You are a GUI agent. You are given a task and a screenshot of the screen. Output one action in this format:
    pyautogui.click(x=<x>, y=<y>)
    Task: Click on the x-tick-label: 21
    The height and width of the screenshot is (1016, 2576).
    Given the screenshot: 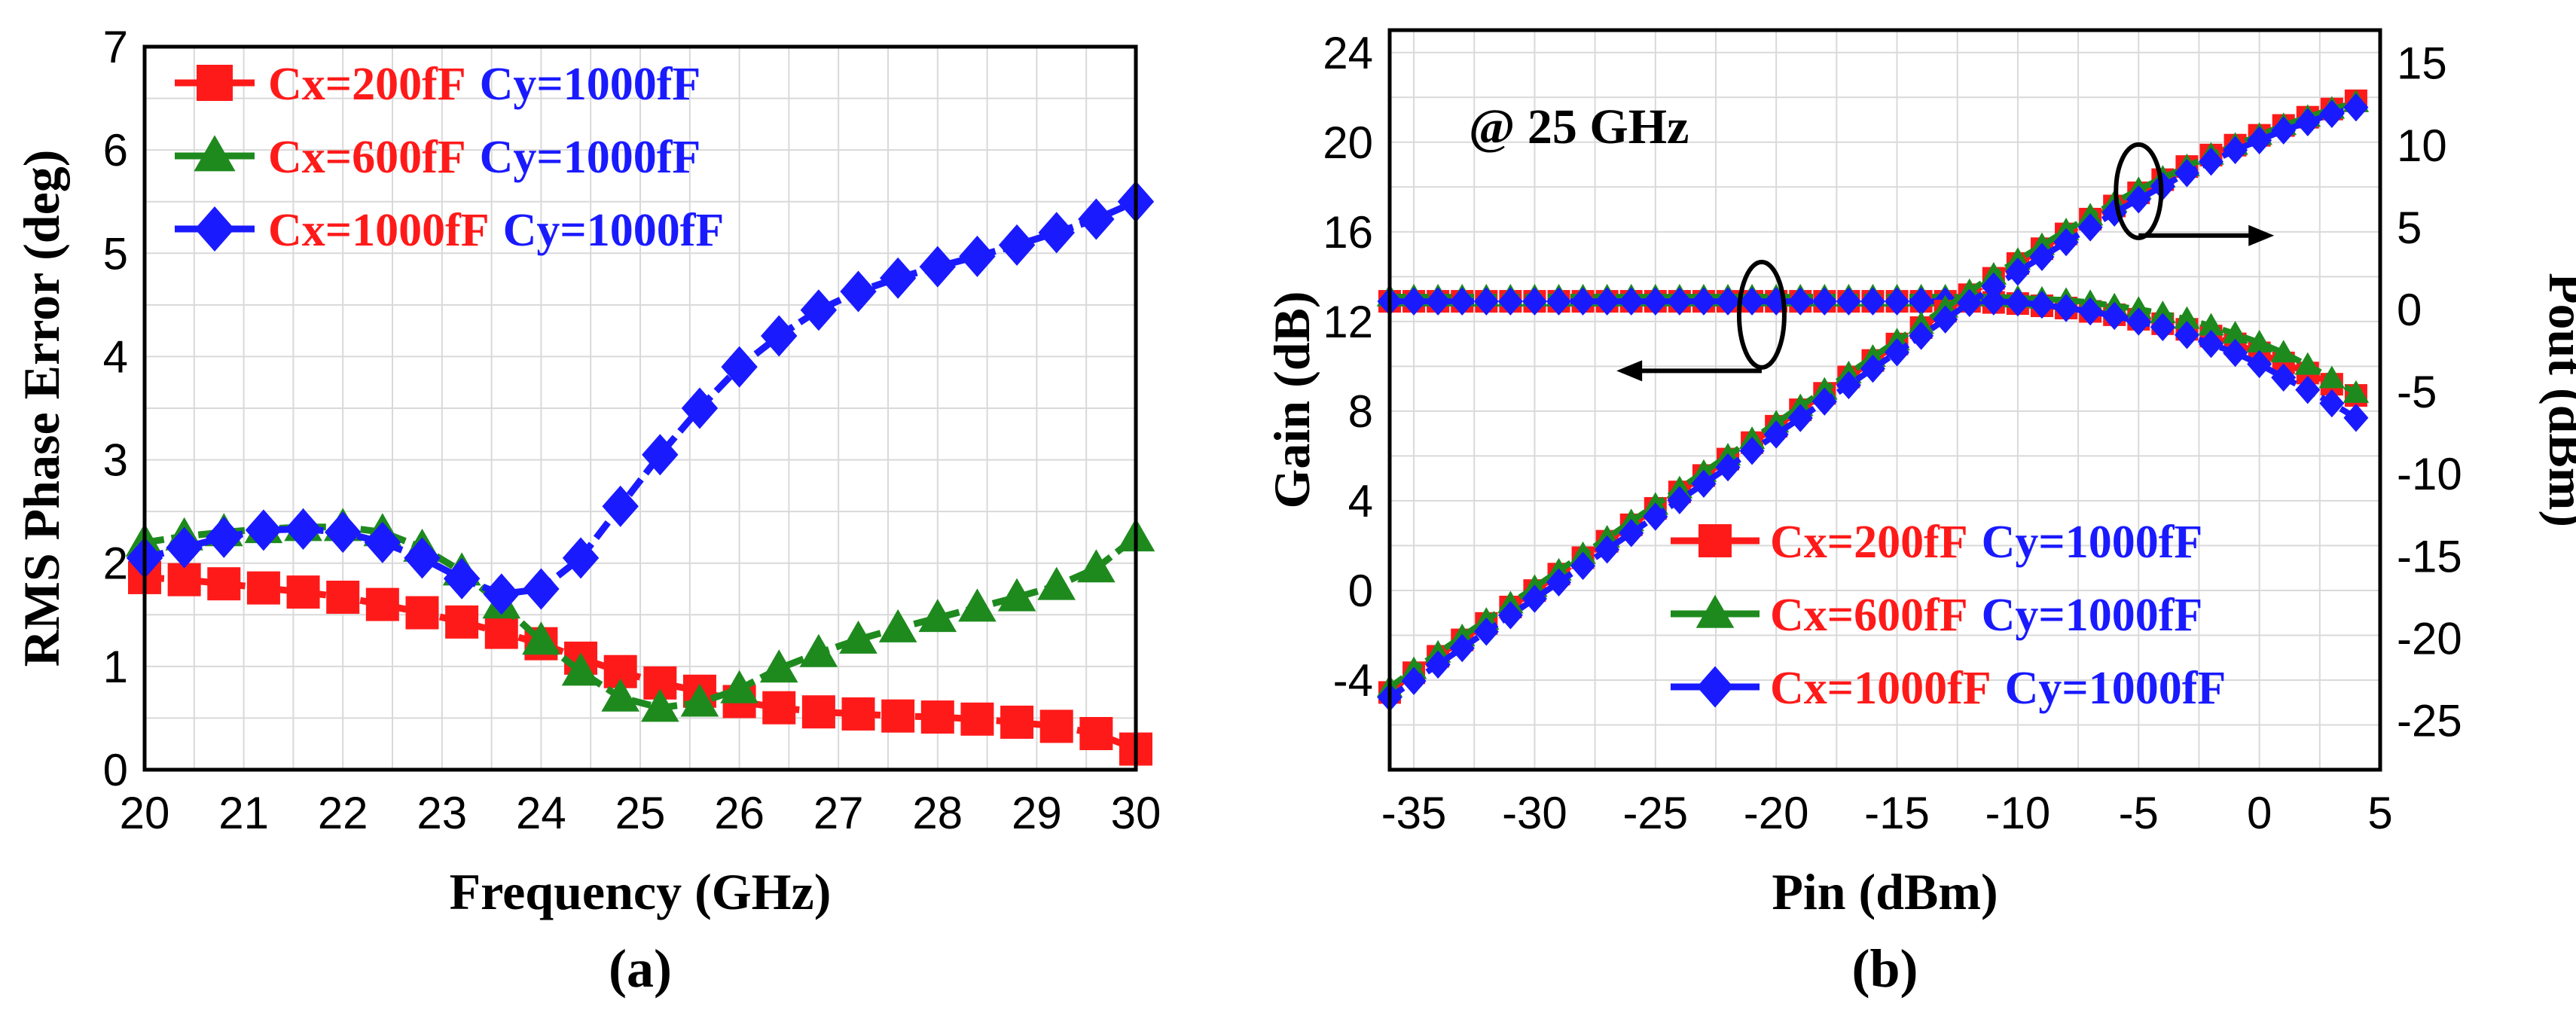 What is the action you would take?
    pyautogui.click(x=244, y=813)
    